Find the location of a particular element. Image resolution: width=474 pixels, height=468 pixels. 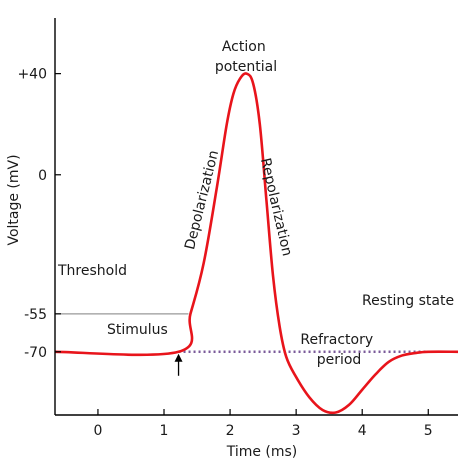

stimulus-label: Stimulus is located at coordinates (137, 330).